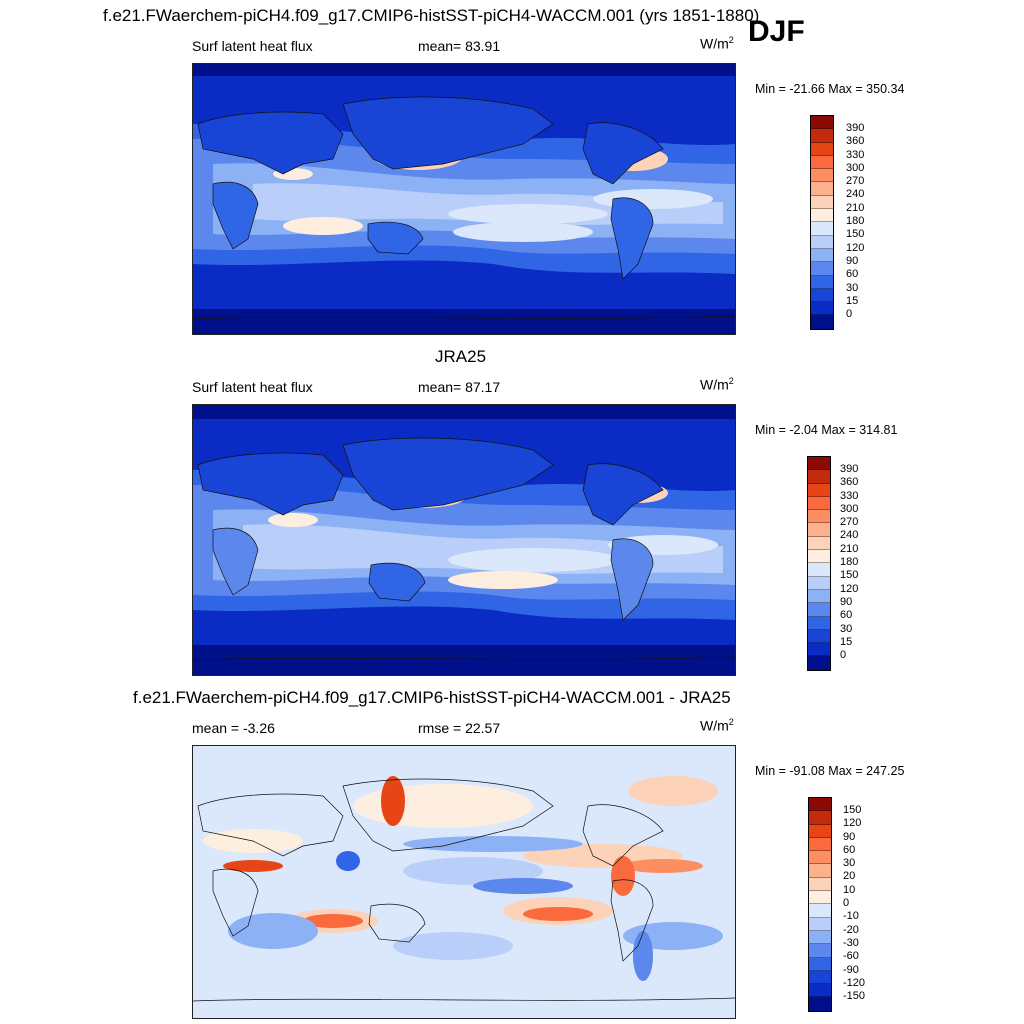 This screenshot has width=1024, height=1024. Describe the element at coordinates (851, 929) in the screenshot. I see `colorbar-tick-label: -20` at that location.